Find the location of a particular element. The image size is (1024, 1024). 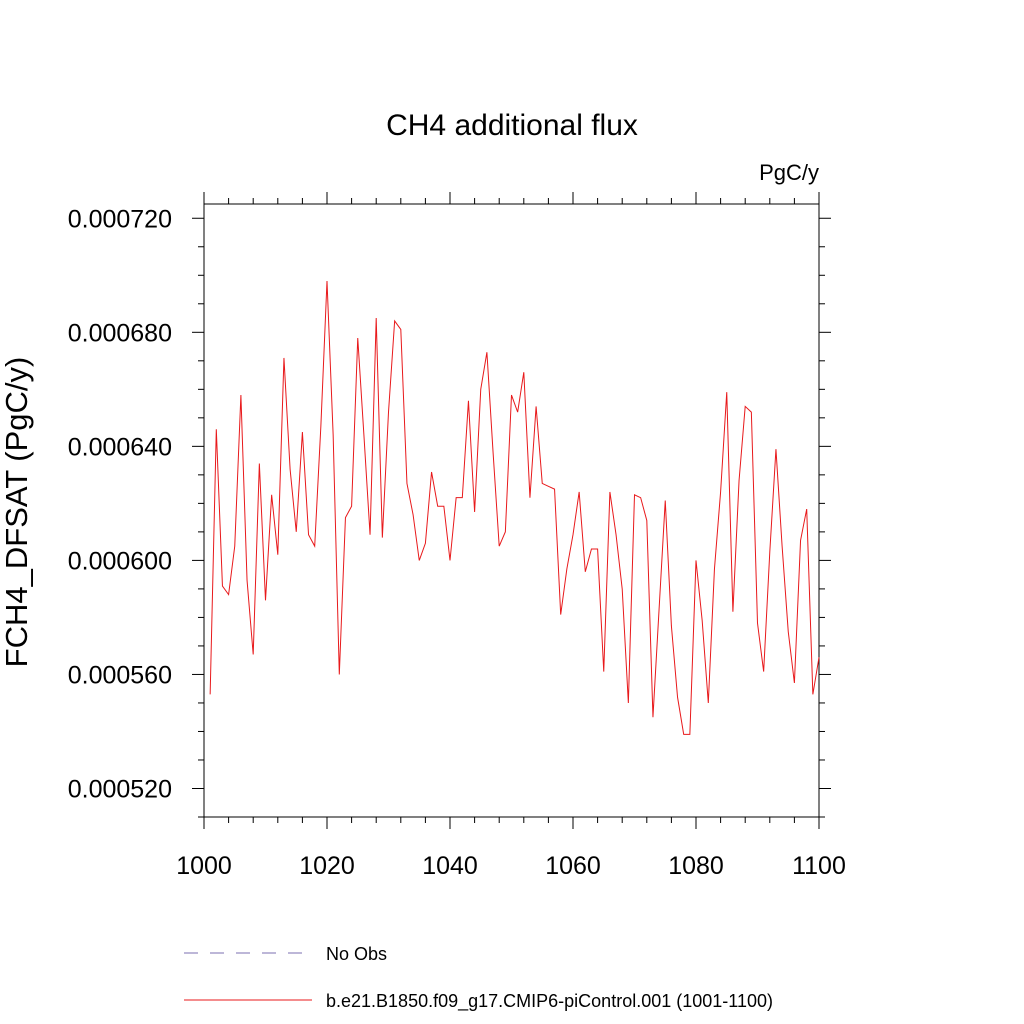

y-axis-label: FCH4_DFSAT (PgC/y) is located at coordinates (17, 512).